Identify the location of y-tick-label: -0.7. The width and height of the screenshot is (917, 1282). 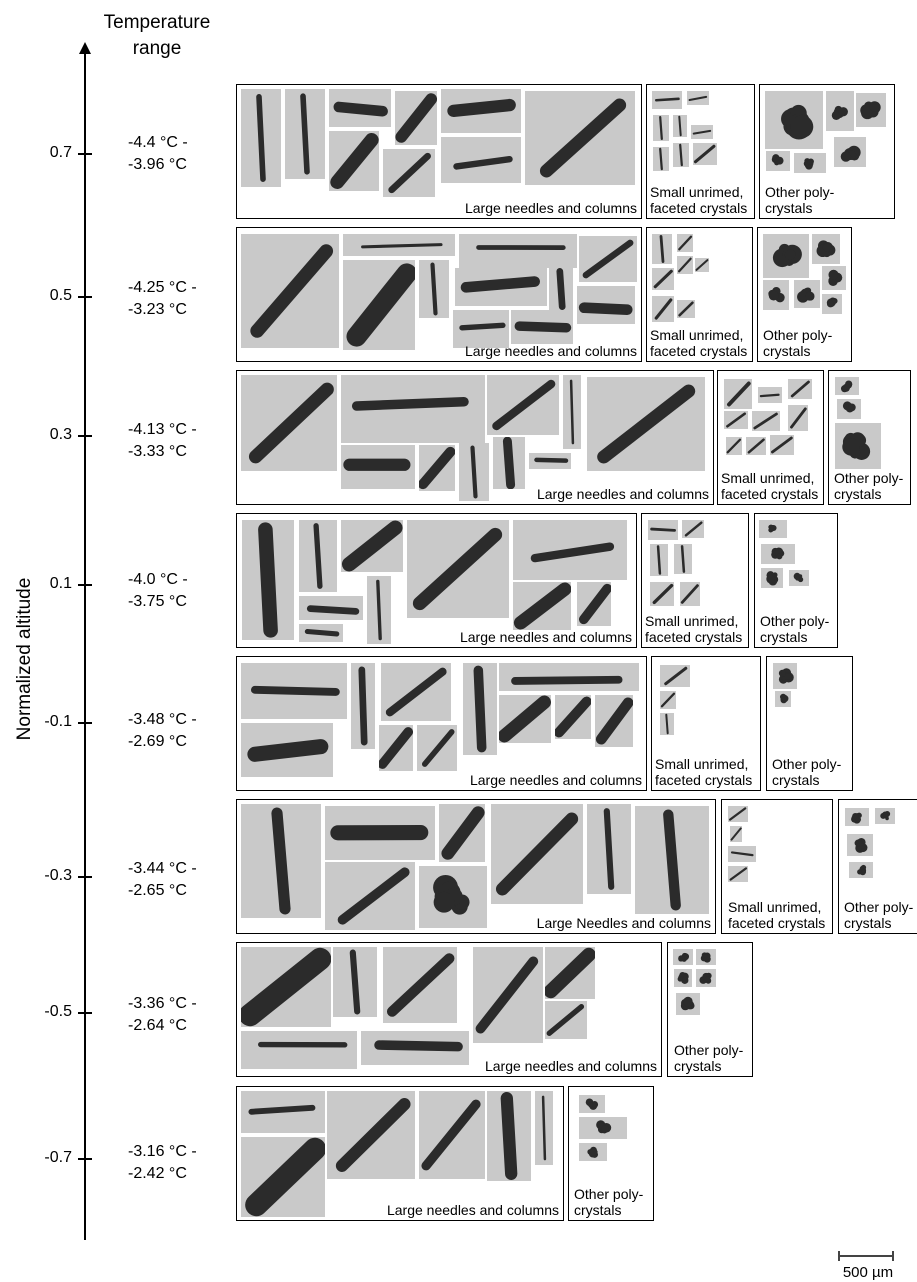
(58, 1157).